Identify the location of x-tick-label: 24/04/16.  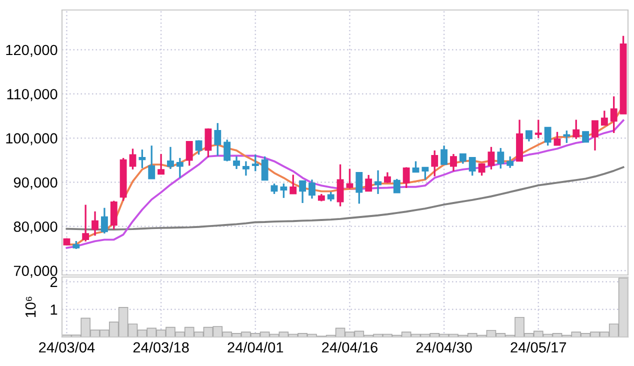
(350, 347).